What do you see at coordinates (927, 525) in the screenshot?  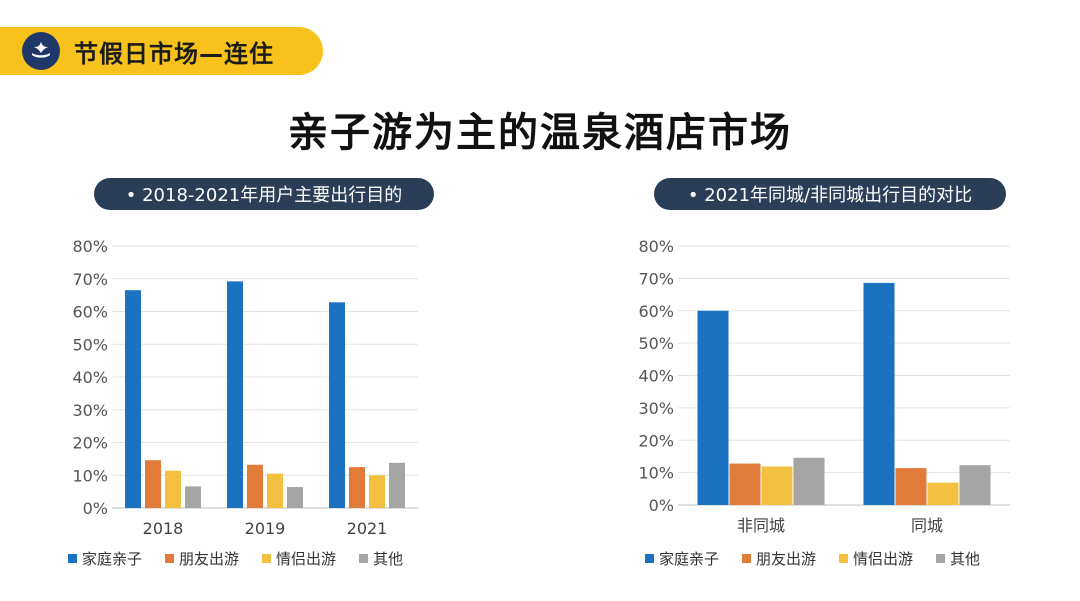 I see `x-tick-label: 同城` at bounding box center [927, 525].